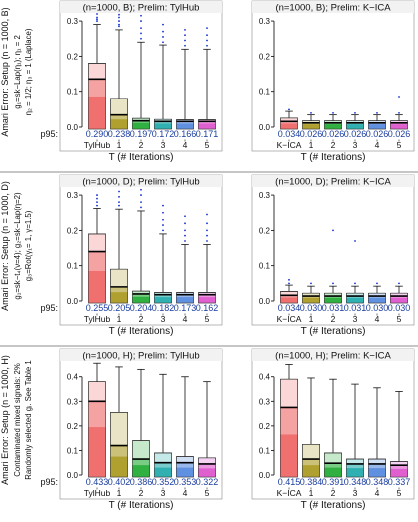 The height and width of the screenshot is (522, 418). I want to click on p95-value: 0.197, so click(141, 134).